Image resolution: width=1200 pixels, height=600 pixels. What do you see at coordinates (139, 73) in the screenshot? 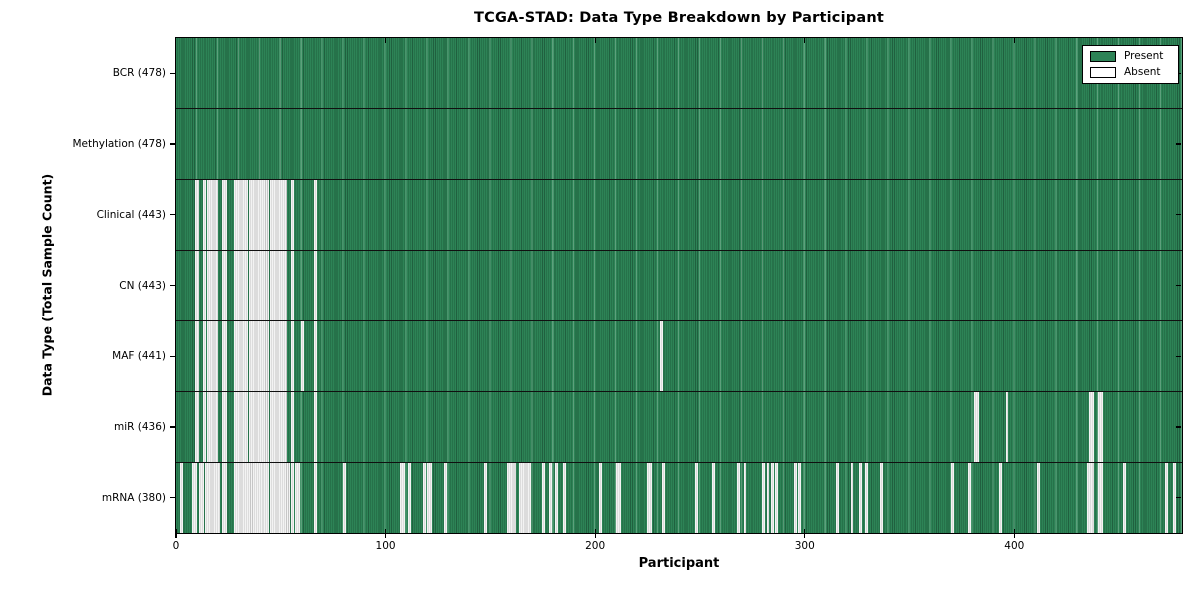
I see `y-tick-label: BCR (478)` at bounding box center [139, 73].